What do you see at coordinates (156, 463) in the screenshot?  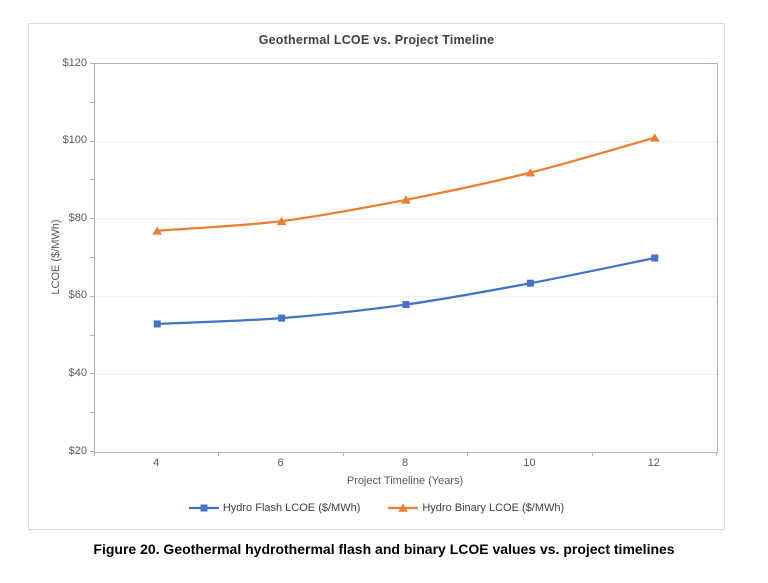 I see `x-tick-label: 4` at bounding box center [156, 463].